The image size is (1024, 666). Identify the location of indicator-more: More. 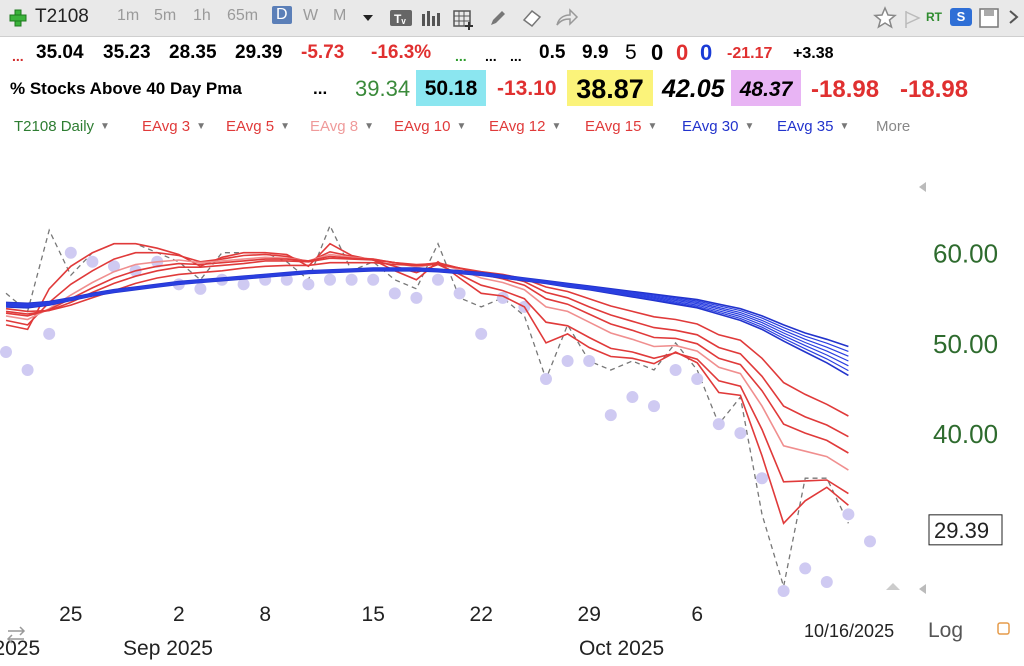
(893, 126).